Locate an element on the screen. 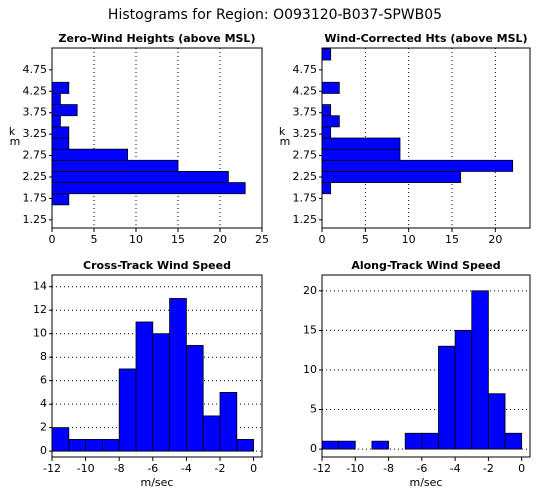  panel-title: Along-Track Wind Speed is located at coordinates (425, 265).